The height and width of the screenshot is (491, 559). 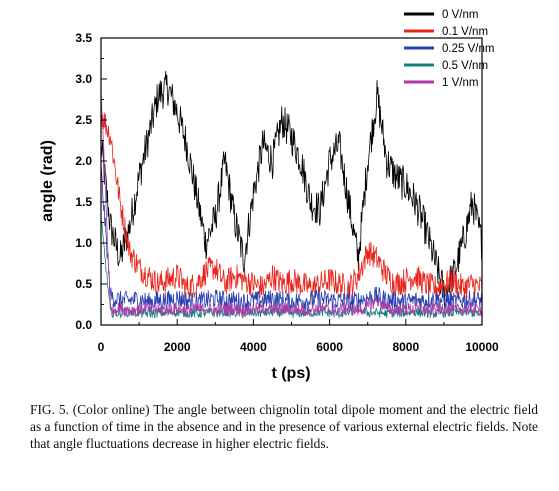 I want to click on y-tick-label: 3.5, so click(x=83, y=38).